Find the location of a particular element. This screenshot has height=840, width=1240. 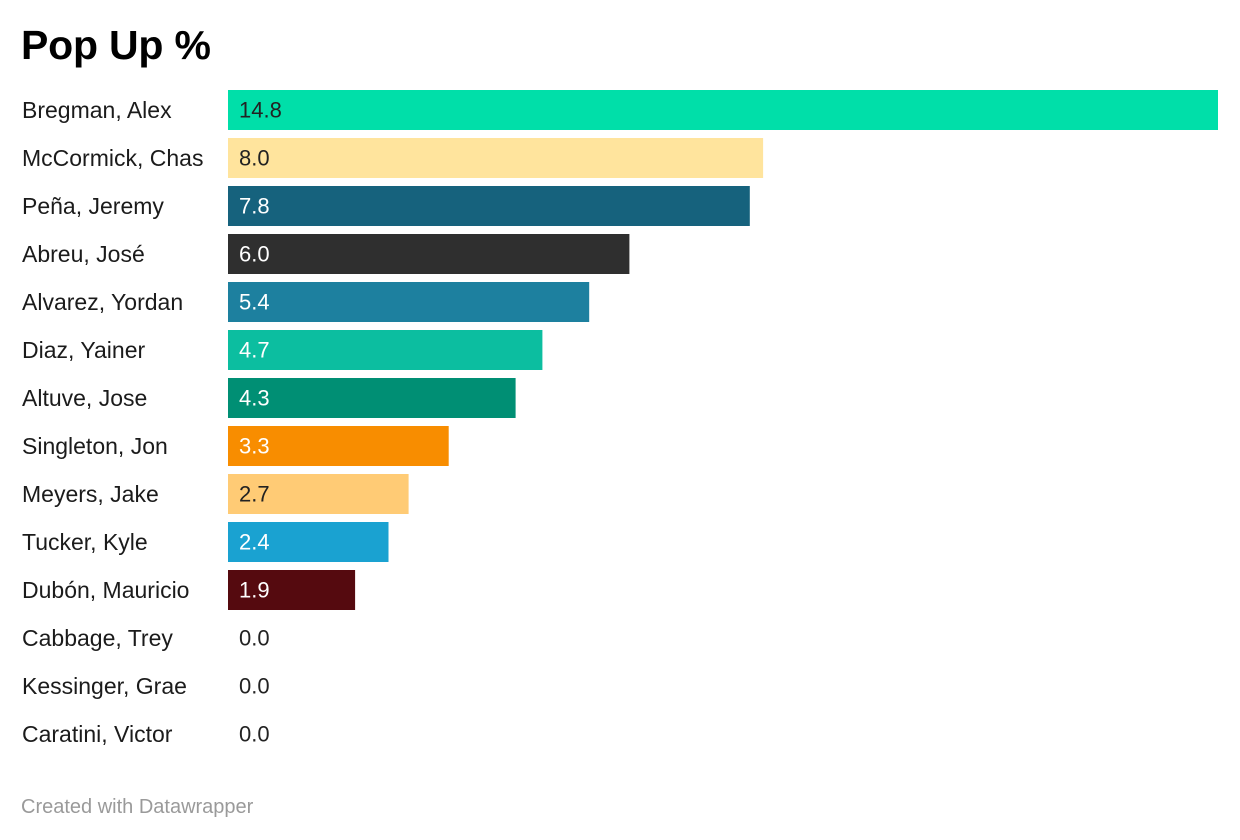

value-label: 3.3 is located at coordinates (254, 446).